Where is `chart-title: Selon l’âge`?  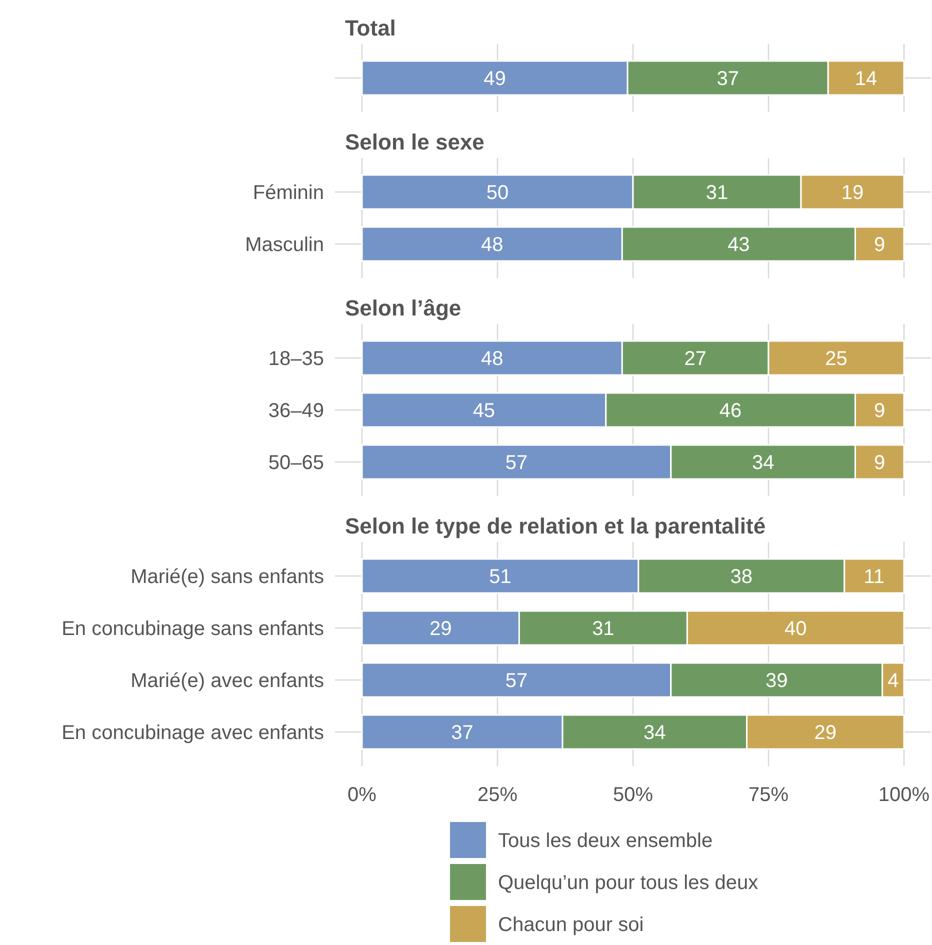
chart-title: Selon l’âge is located at coordinates (403, 308).